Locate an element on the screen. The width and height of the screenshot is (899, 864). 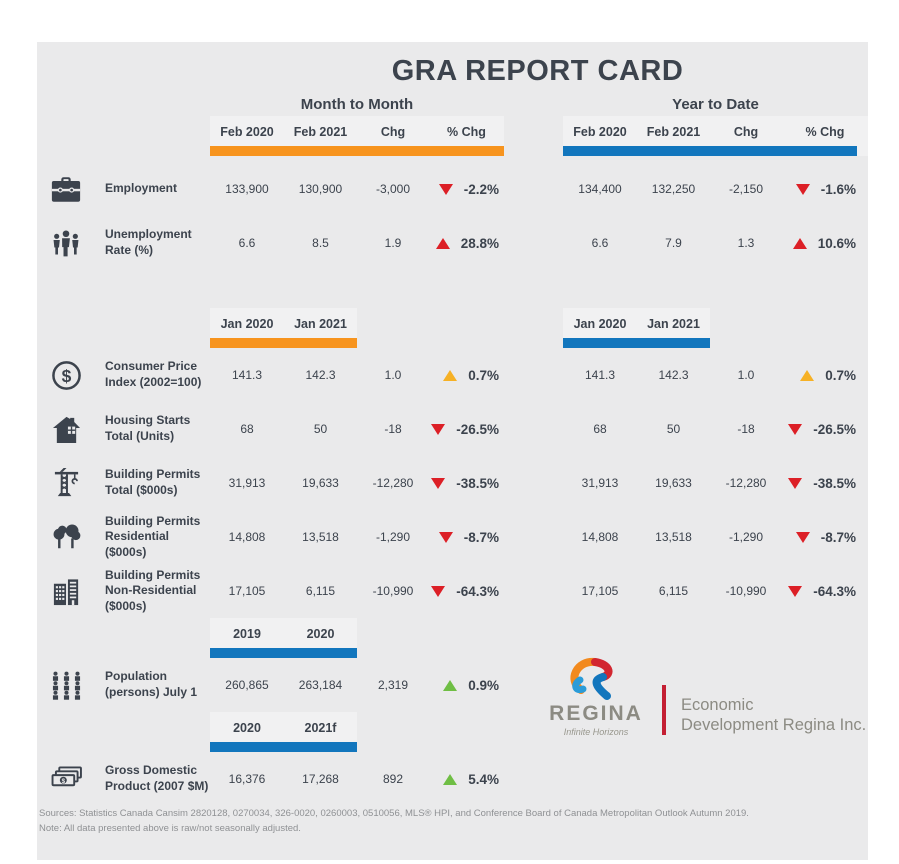
value-cell: 13,518 is located at coordinates (673, 537).